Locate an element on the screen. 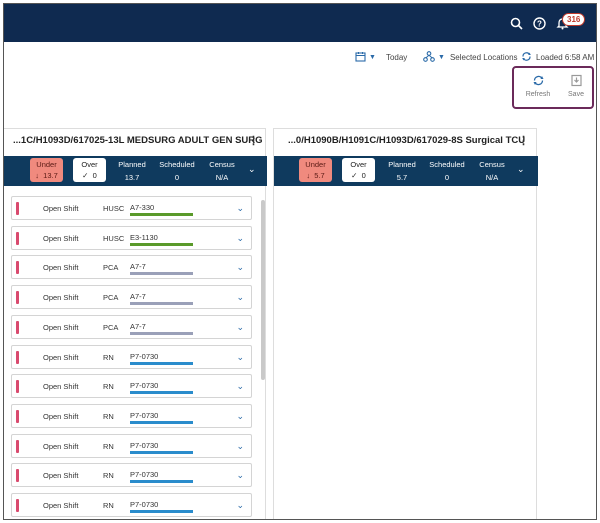  under-value: 13.7 is located at coordinates (50, 175).